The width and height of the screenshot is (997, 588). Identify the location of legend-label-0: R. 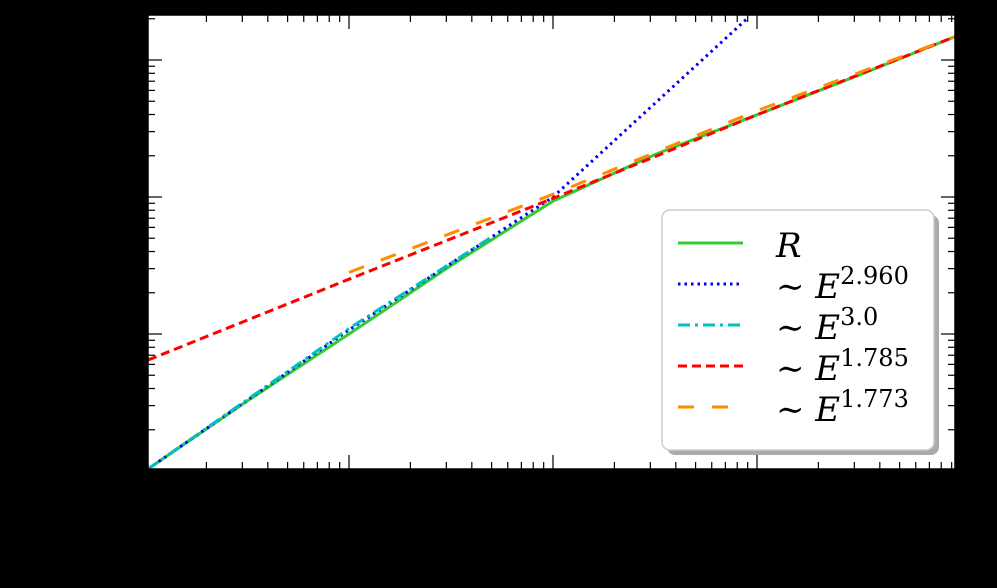
(788, 246).